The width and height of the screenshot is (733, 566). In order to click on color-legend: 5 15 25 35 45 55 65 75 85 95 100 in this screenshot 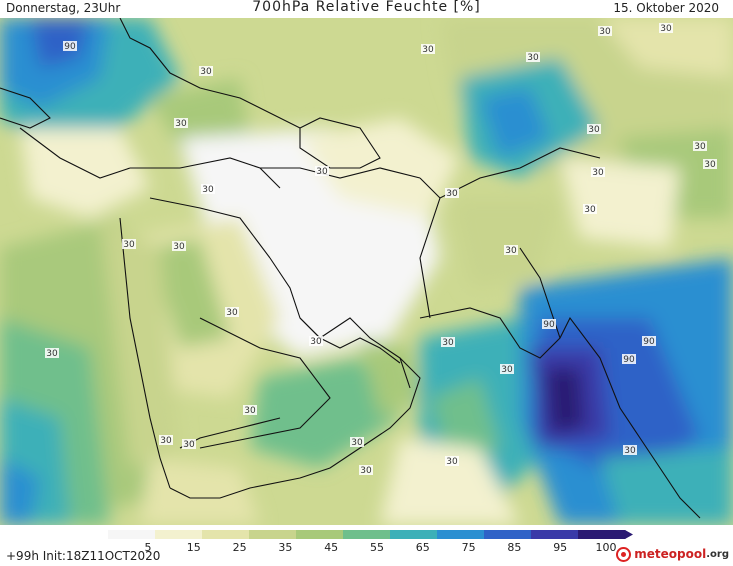, I will do `click(370, 542)`.